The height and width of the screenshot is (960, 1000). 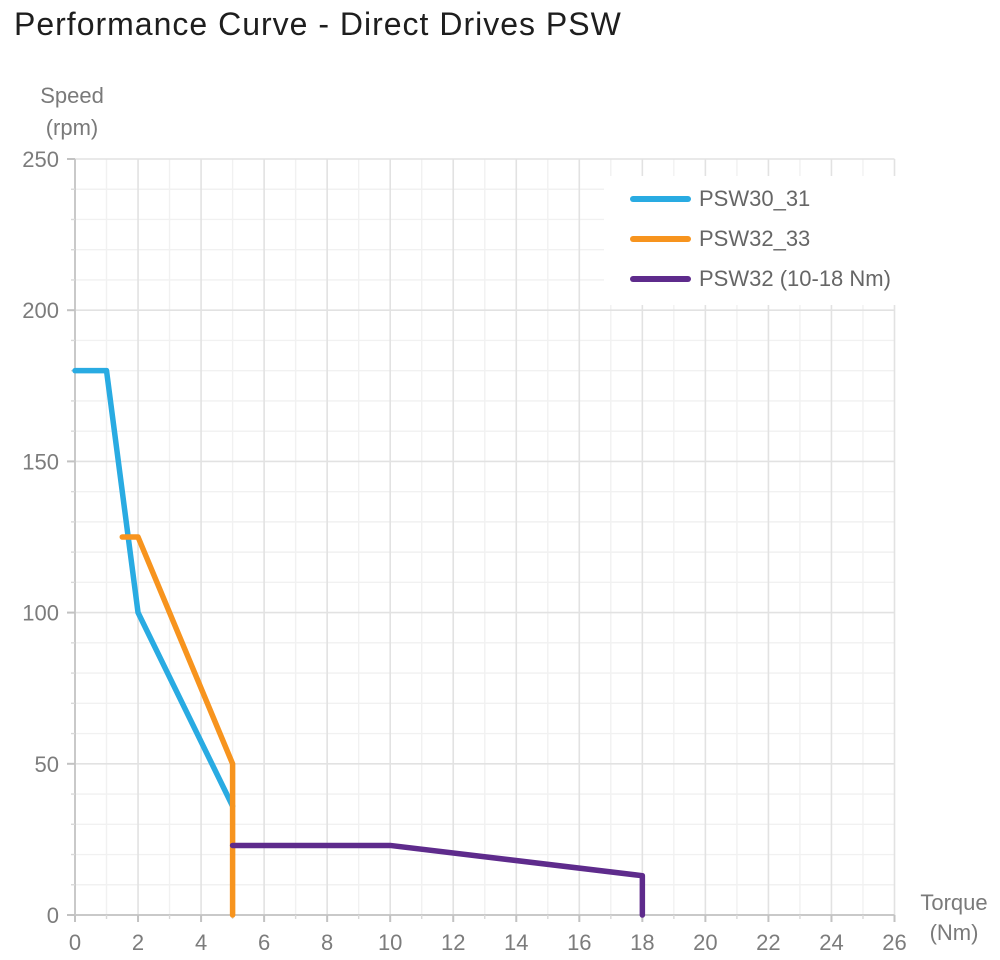 I want to click on x-tick-label: 20, so click(x=705, y=942).